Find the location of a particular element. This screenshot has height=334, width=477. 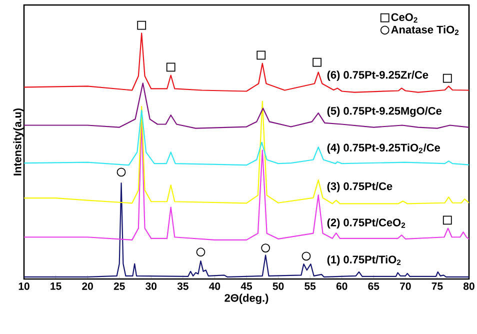

x-tick-label: 65 is located at coordinates (374, 286).